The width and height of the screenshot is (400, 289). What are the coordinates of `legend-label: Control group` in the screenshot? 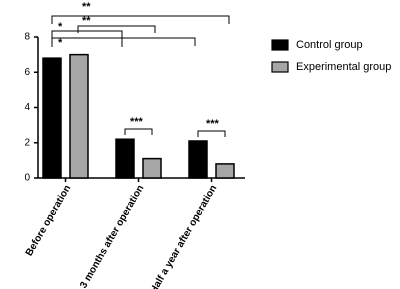 It's located at (329, 45).